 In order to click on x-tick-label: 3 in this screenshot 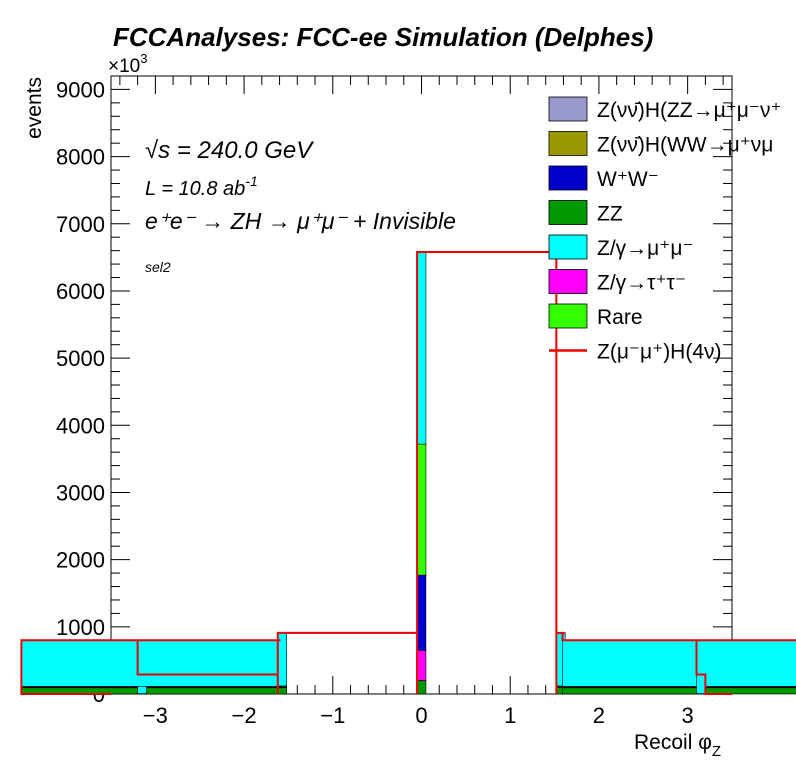, I will do `click(688, 715)`.